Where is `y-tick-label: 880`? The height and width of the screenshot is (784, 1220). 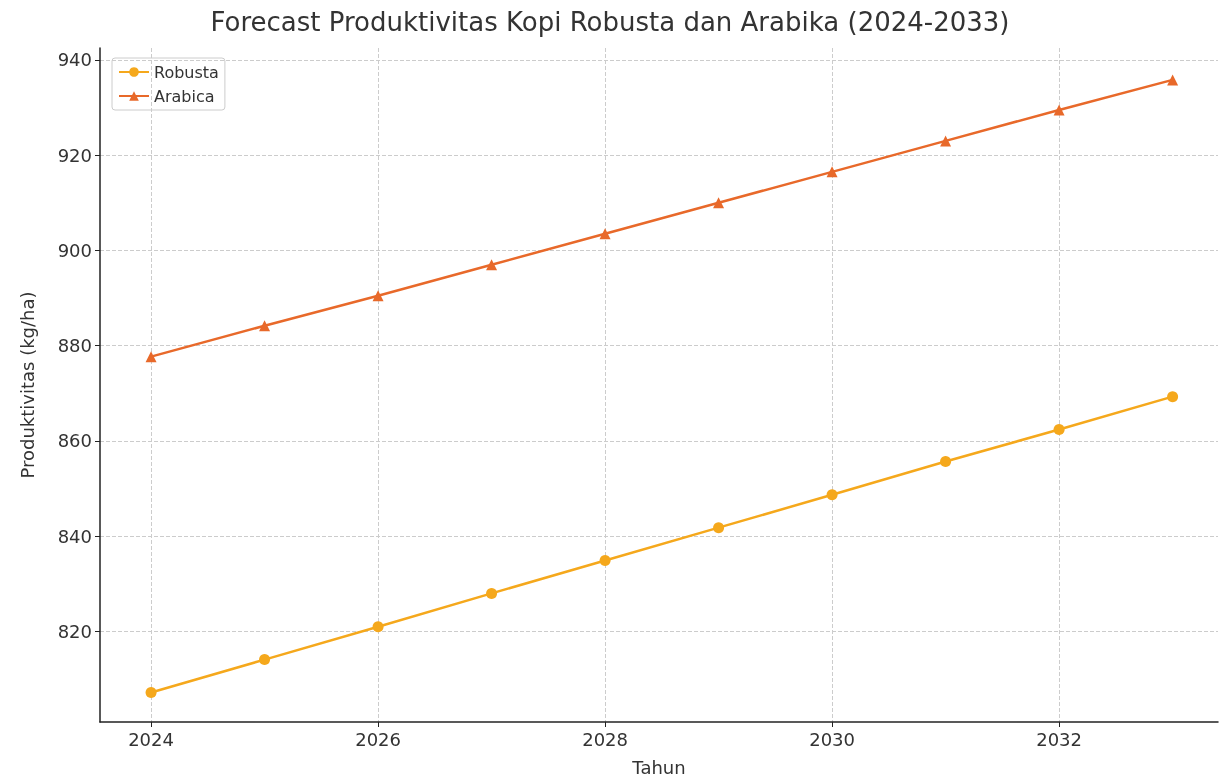
y-tick-label: 880 is located at coordinates (74, 346).